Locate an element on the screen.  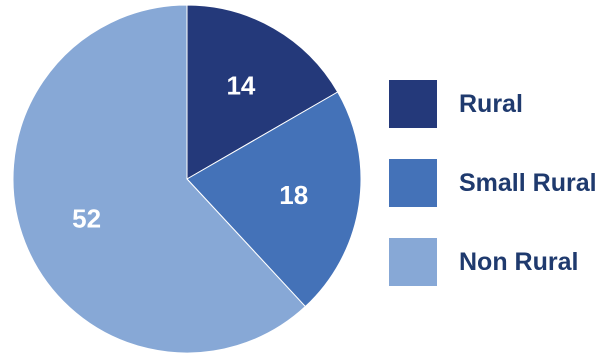
legend-label-rural: Rural is located at coordinates (491, 104).